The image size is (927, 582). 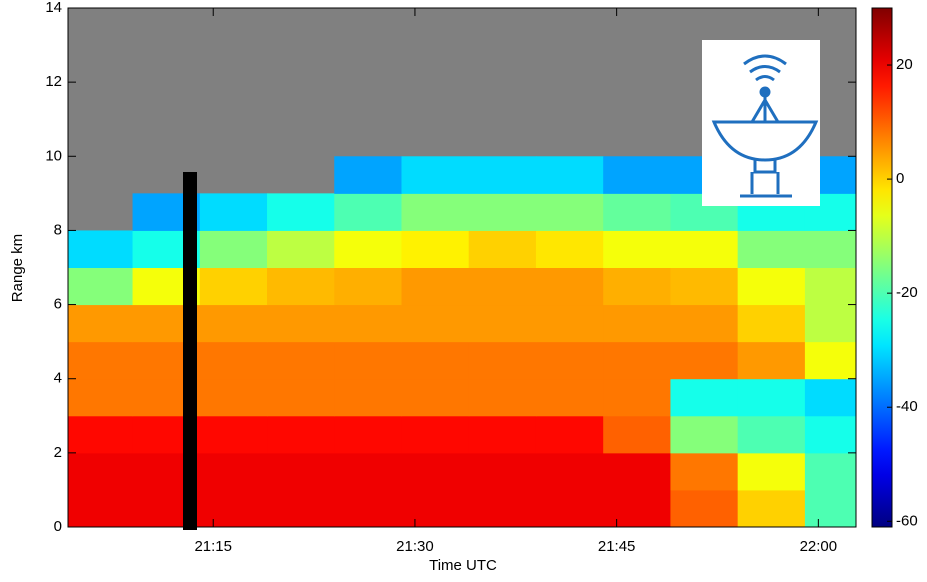 What do you see at coordinates (882, 267) in the screenshot?
I see `colorbar` at bounding box center [882, 267].